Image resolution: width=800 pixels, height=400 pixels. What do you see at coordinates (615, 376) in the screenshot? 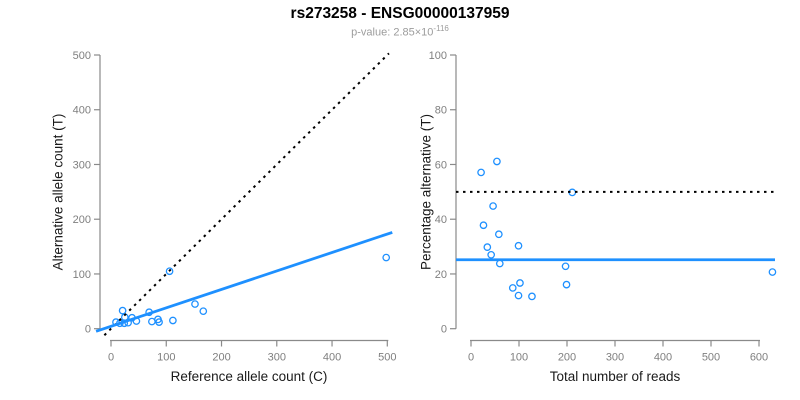
I see `right-x-axis-title: Total number of reads` at bounding box center [615, 376].